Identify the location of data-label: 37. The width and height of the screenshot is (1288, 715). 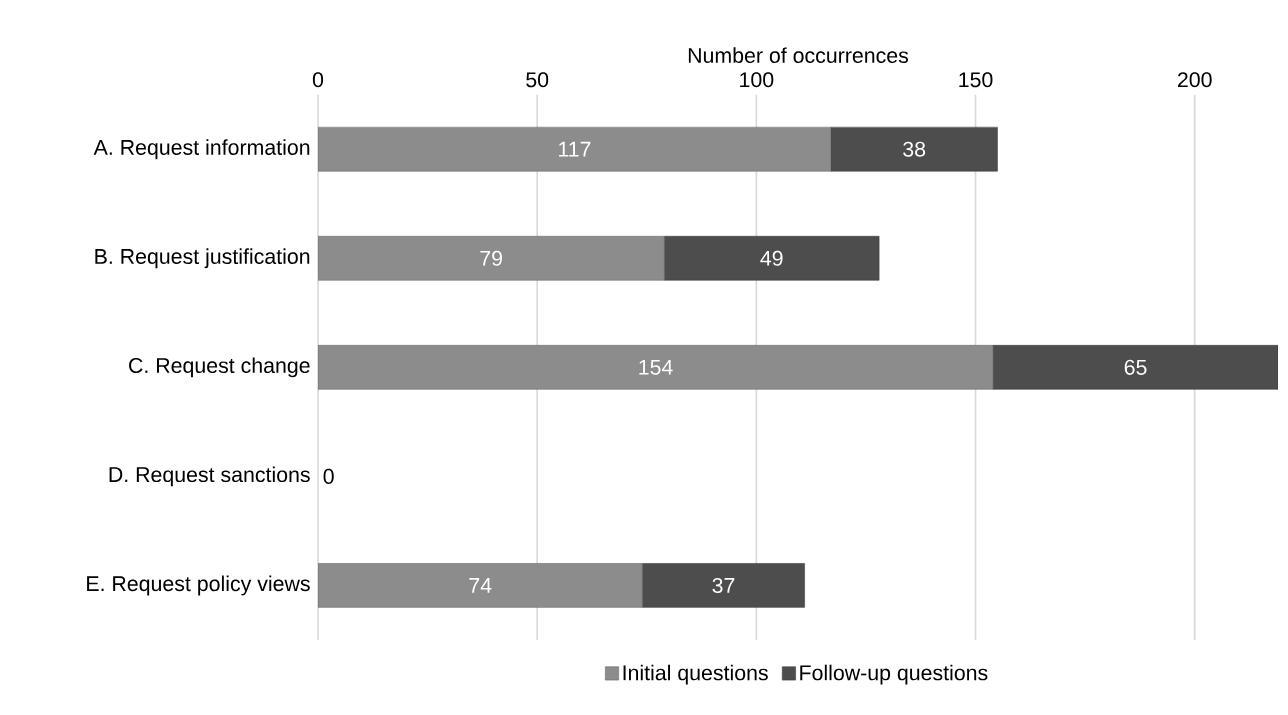
(723, 586).